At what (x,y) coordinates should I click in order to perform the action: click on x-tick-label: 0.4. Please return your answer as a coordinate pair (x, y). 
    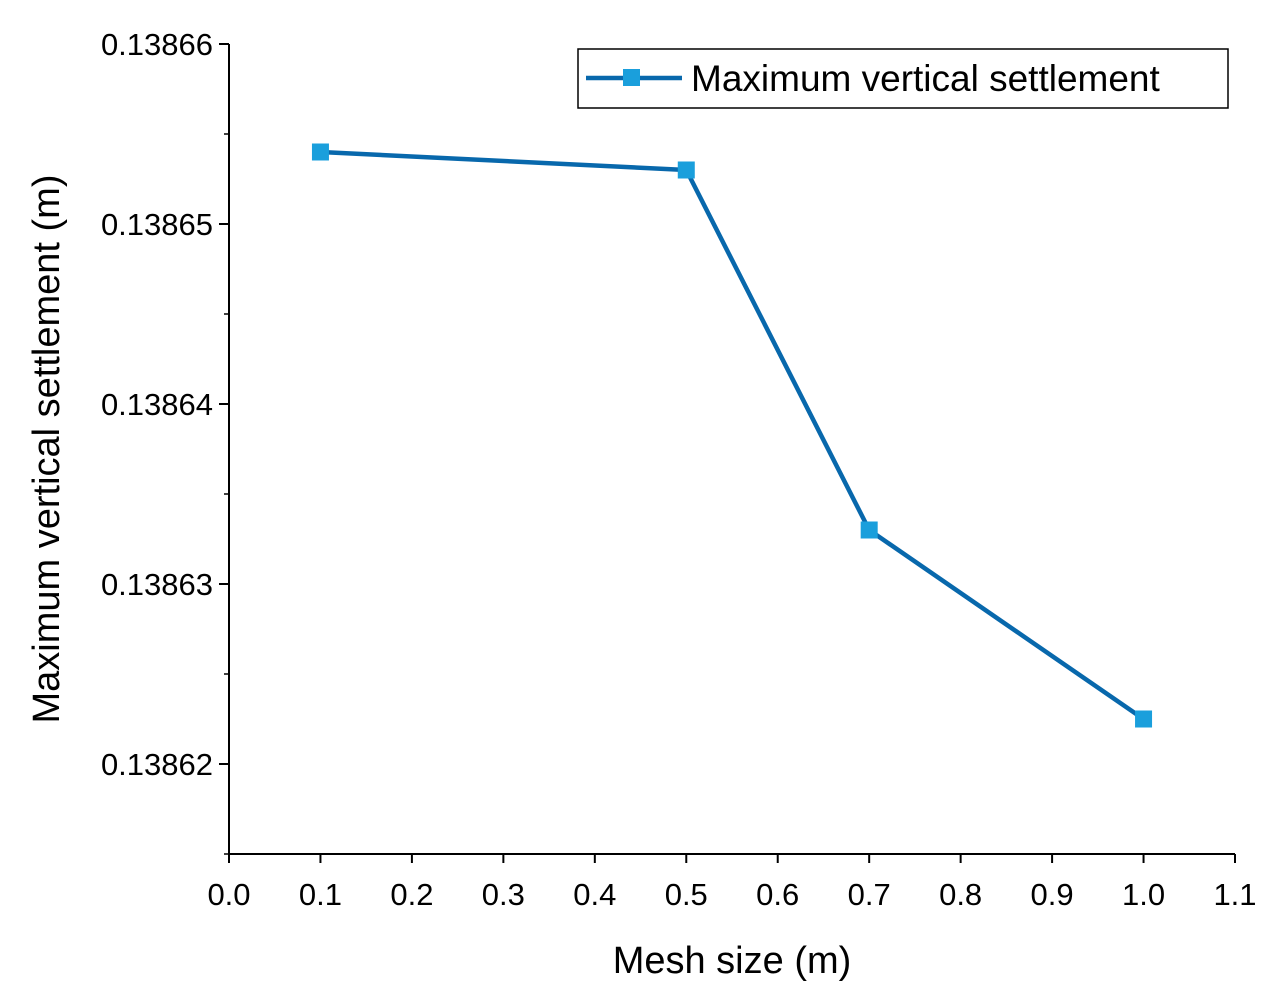
    Looking at the image, I should click on (594, 894).